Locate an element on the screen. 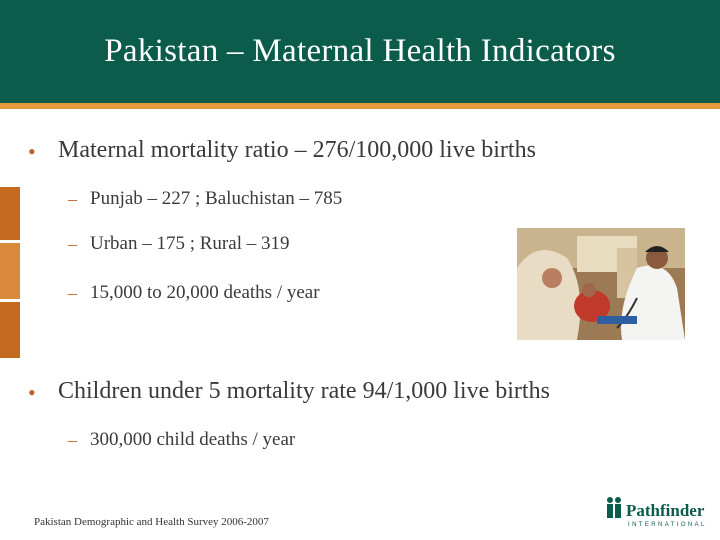 Image resolution: width=720 pixels, height=540 pixels. sub-bullet-2-1: 300,000 child deaths / year is located at coordinates (193, 439).